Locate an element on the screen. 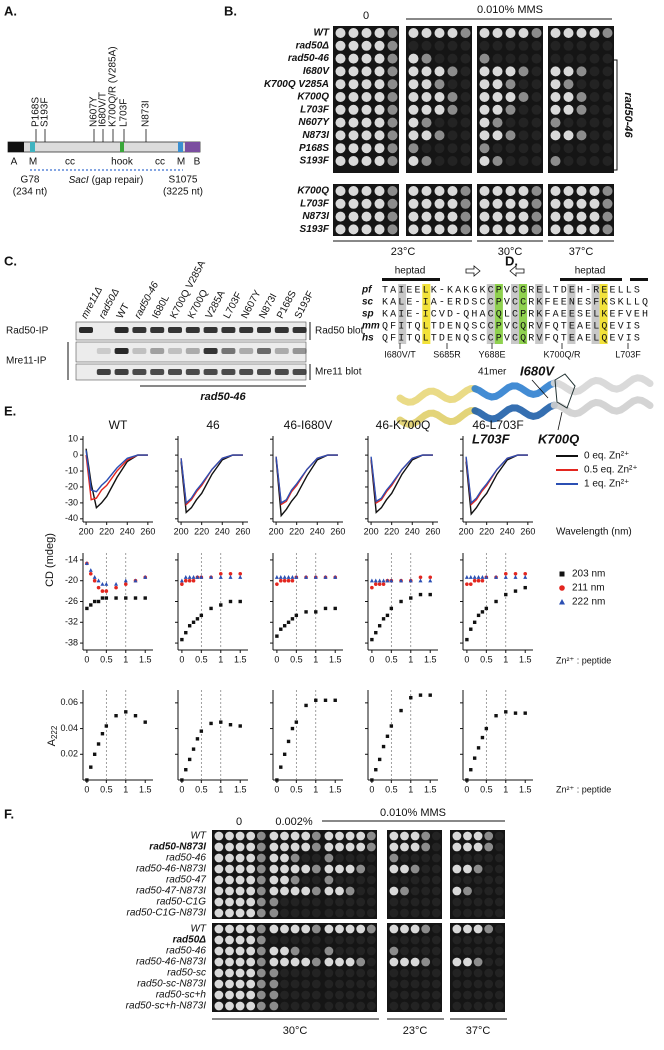 This screenshot has width=664, height=1050. gene-domain is located at coordinates (16, 147).